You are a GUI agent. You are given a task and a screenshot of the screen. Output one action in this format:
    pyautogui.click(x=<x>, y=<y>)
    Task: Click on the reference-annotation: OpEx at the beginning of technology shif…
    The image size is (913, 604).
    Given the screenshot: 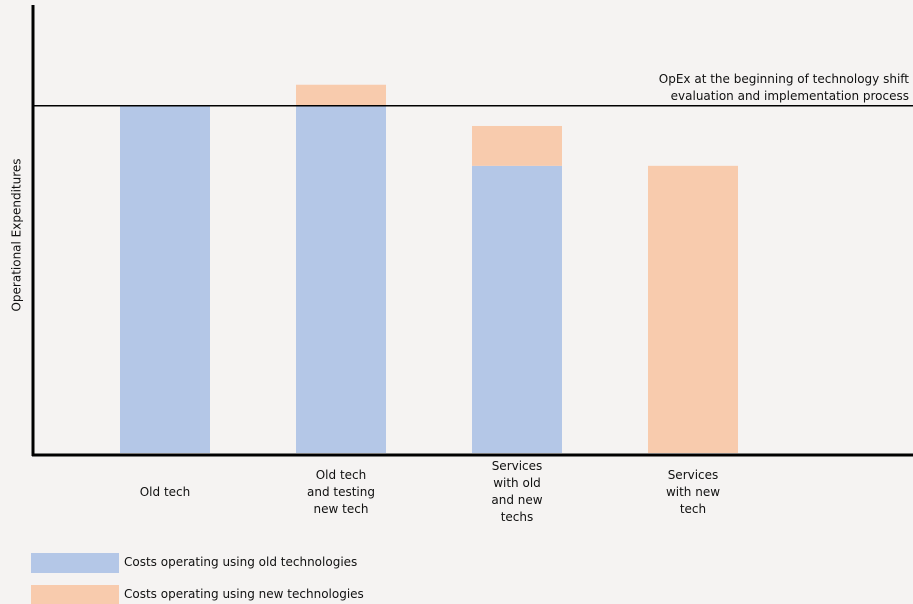 What is the action you would take?
    pyautogui.click(x=783, y=87)
    